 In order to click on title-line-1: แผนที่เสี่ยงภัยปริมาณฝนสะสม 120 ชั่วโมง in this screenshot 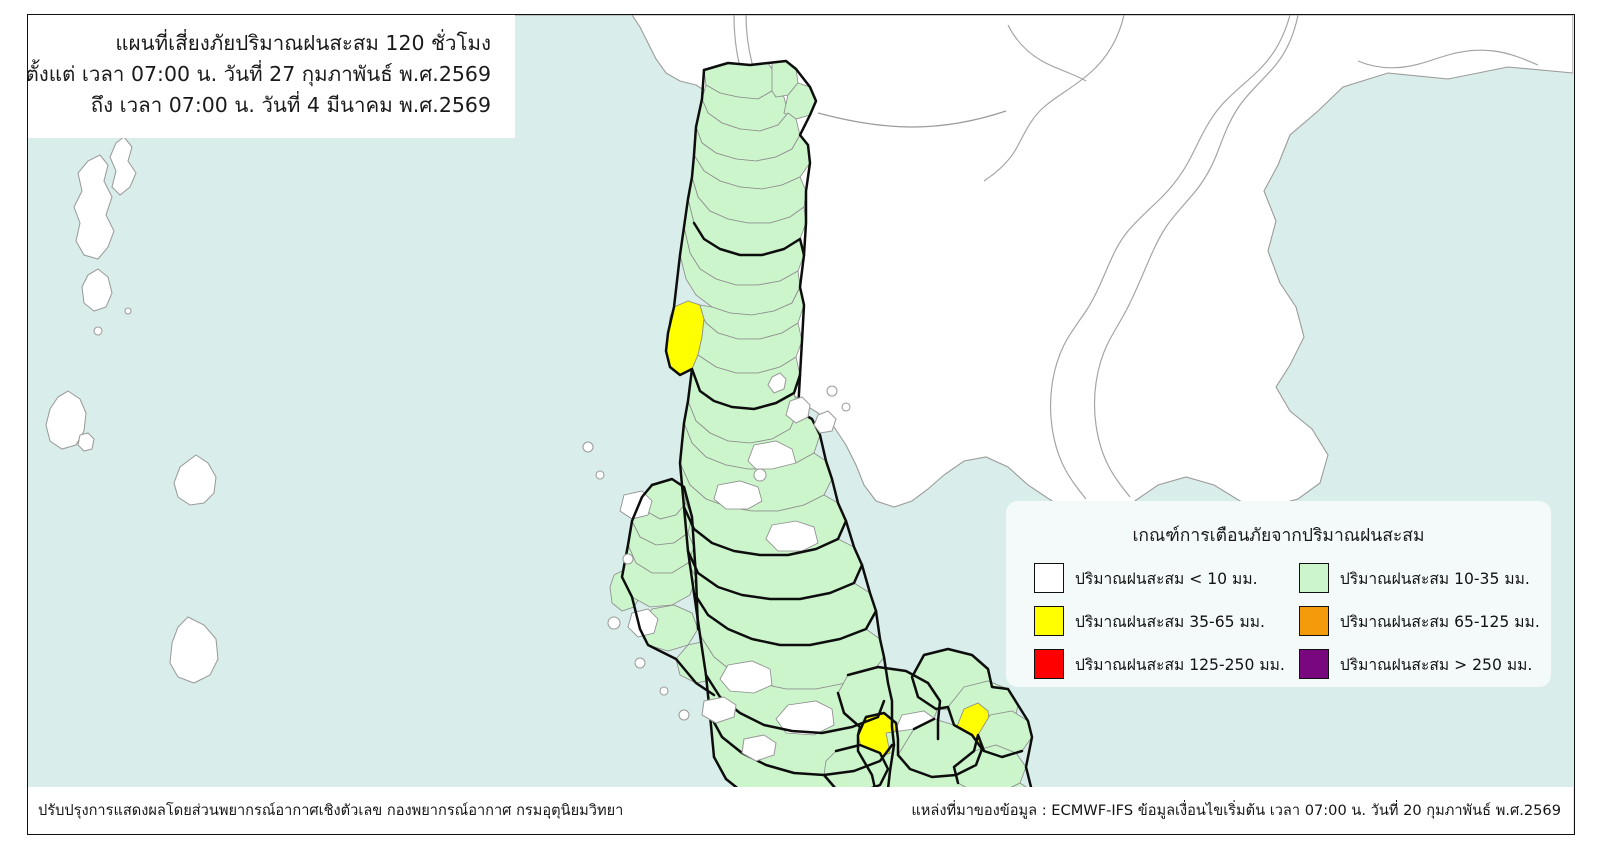, I will do `click(303, 42)`.